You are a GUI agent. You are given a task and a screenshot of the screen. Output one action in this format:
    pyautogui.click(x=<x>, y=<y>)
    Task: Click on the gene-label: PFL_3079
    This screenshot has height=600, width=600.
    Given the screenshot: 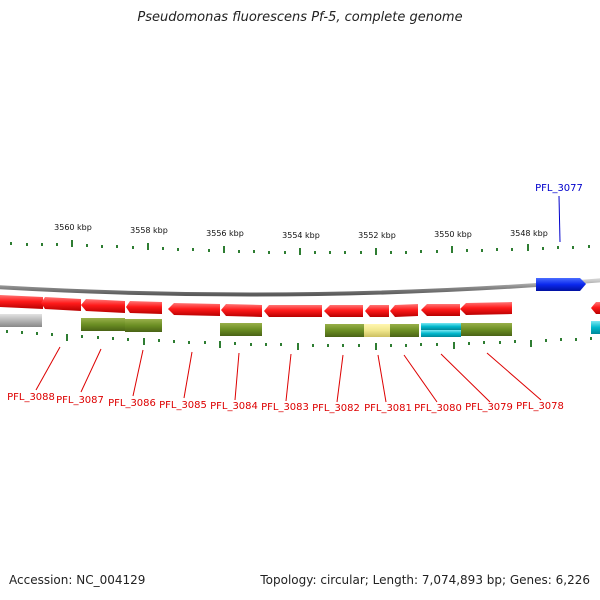 What is the action you would take?
    pyautogui.click(x=489, y=407)
    